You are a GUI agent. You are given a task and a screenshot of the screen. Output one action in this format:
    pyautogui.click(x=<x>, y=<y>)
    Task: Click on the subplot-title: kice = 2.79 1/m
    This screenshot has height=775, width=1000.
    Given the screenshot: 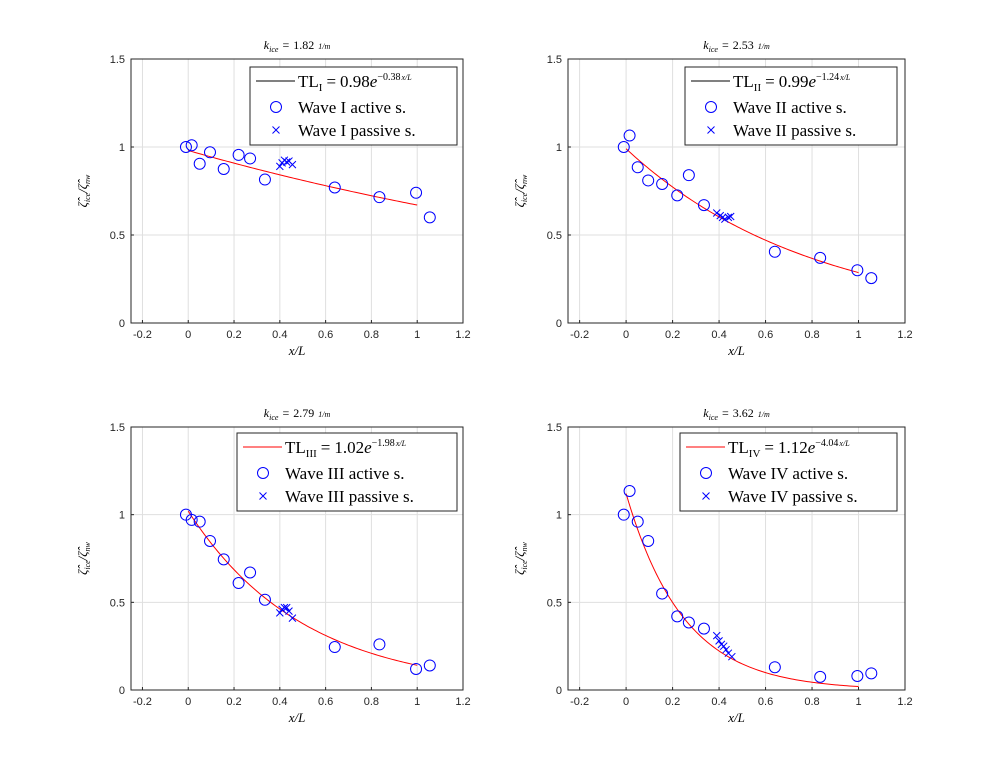 What is the action you would take?
    pyautogui.click(x=297, y=414)
    